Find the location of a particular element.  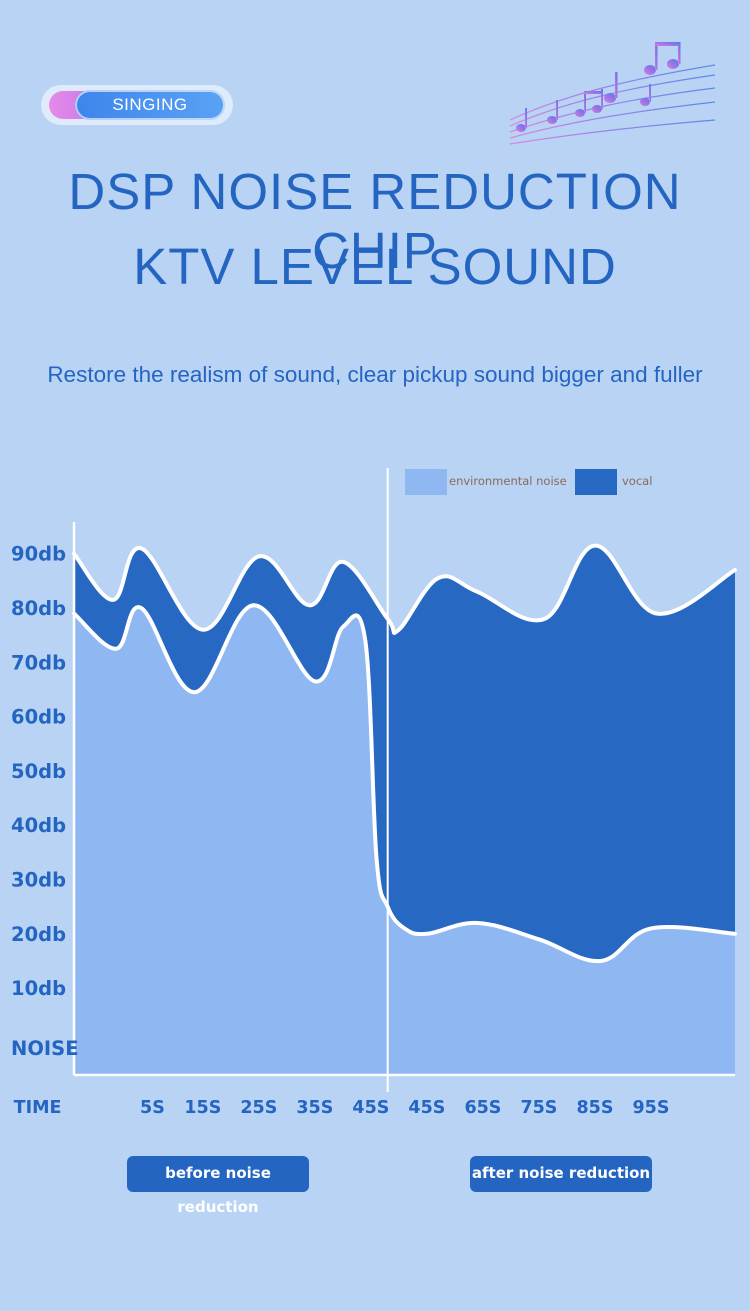

y-tick-label: 30db is located at coordinates (38, 880).